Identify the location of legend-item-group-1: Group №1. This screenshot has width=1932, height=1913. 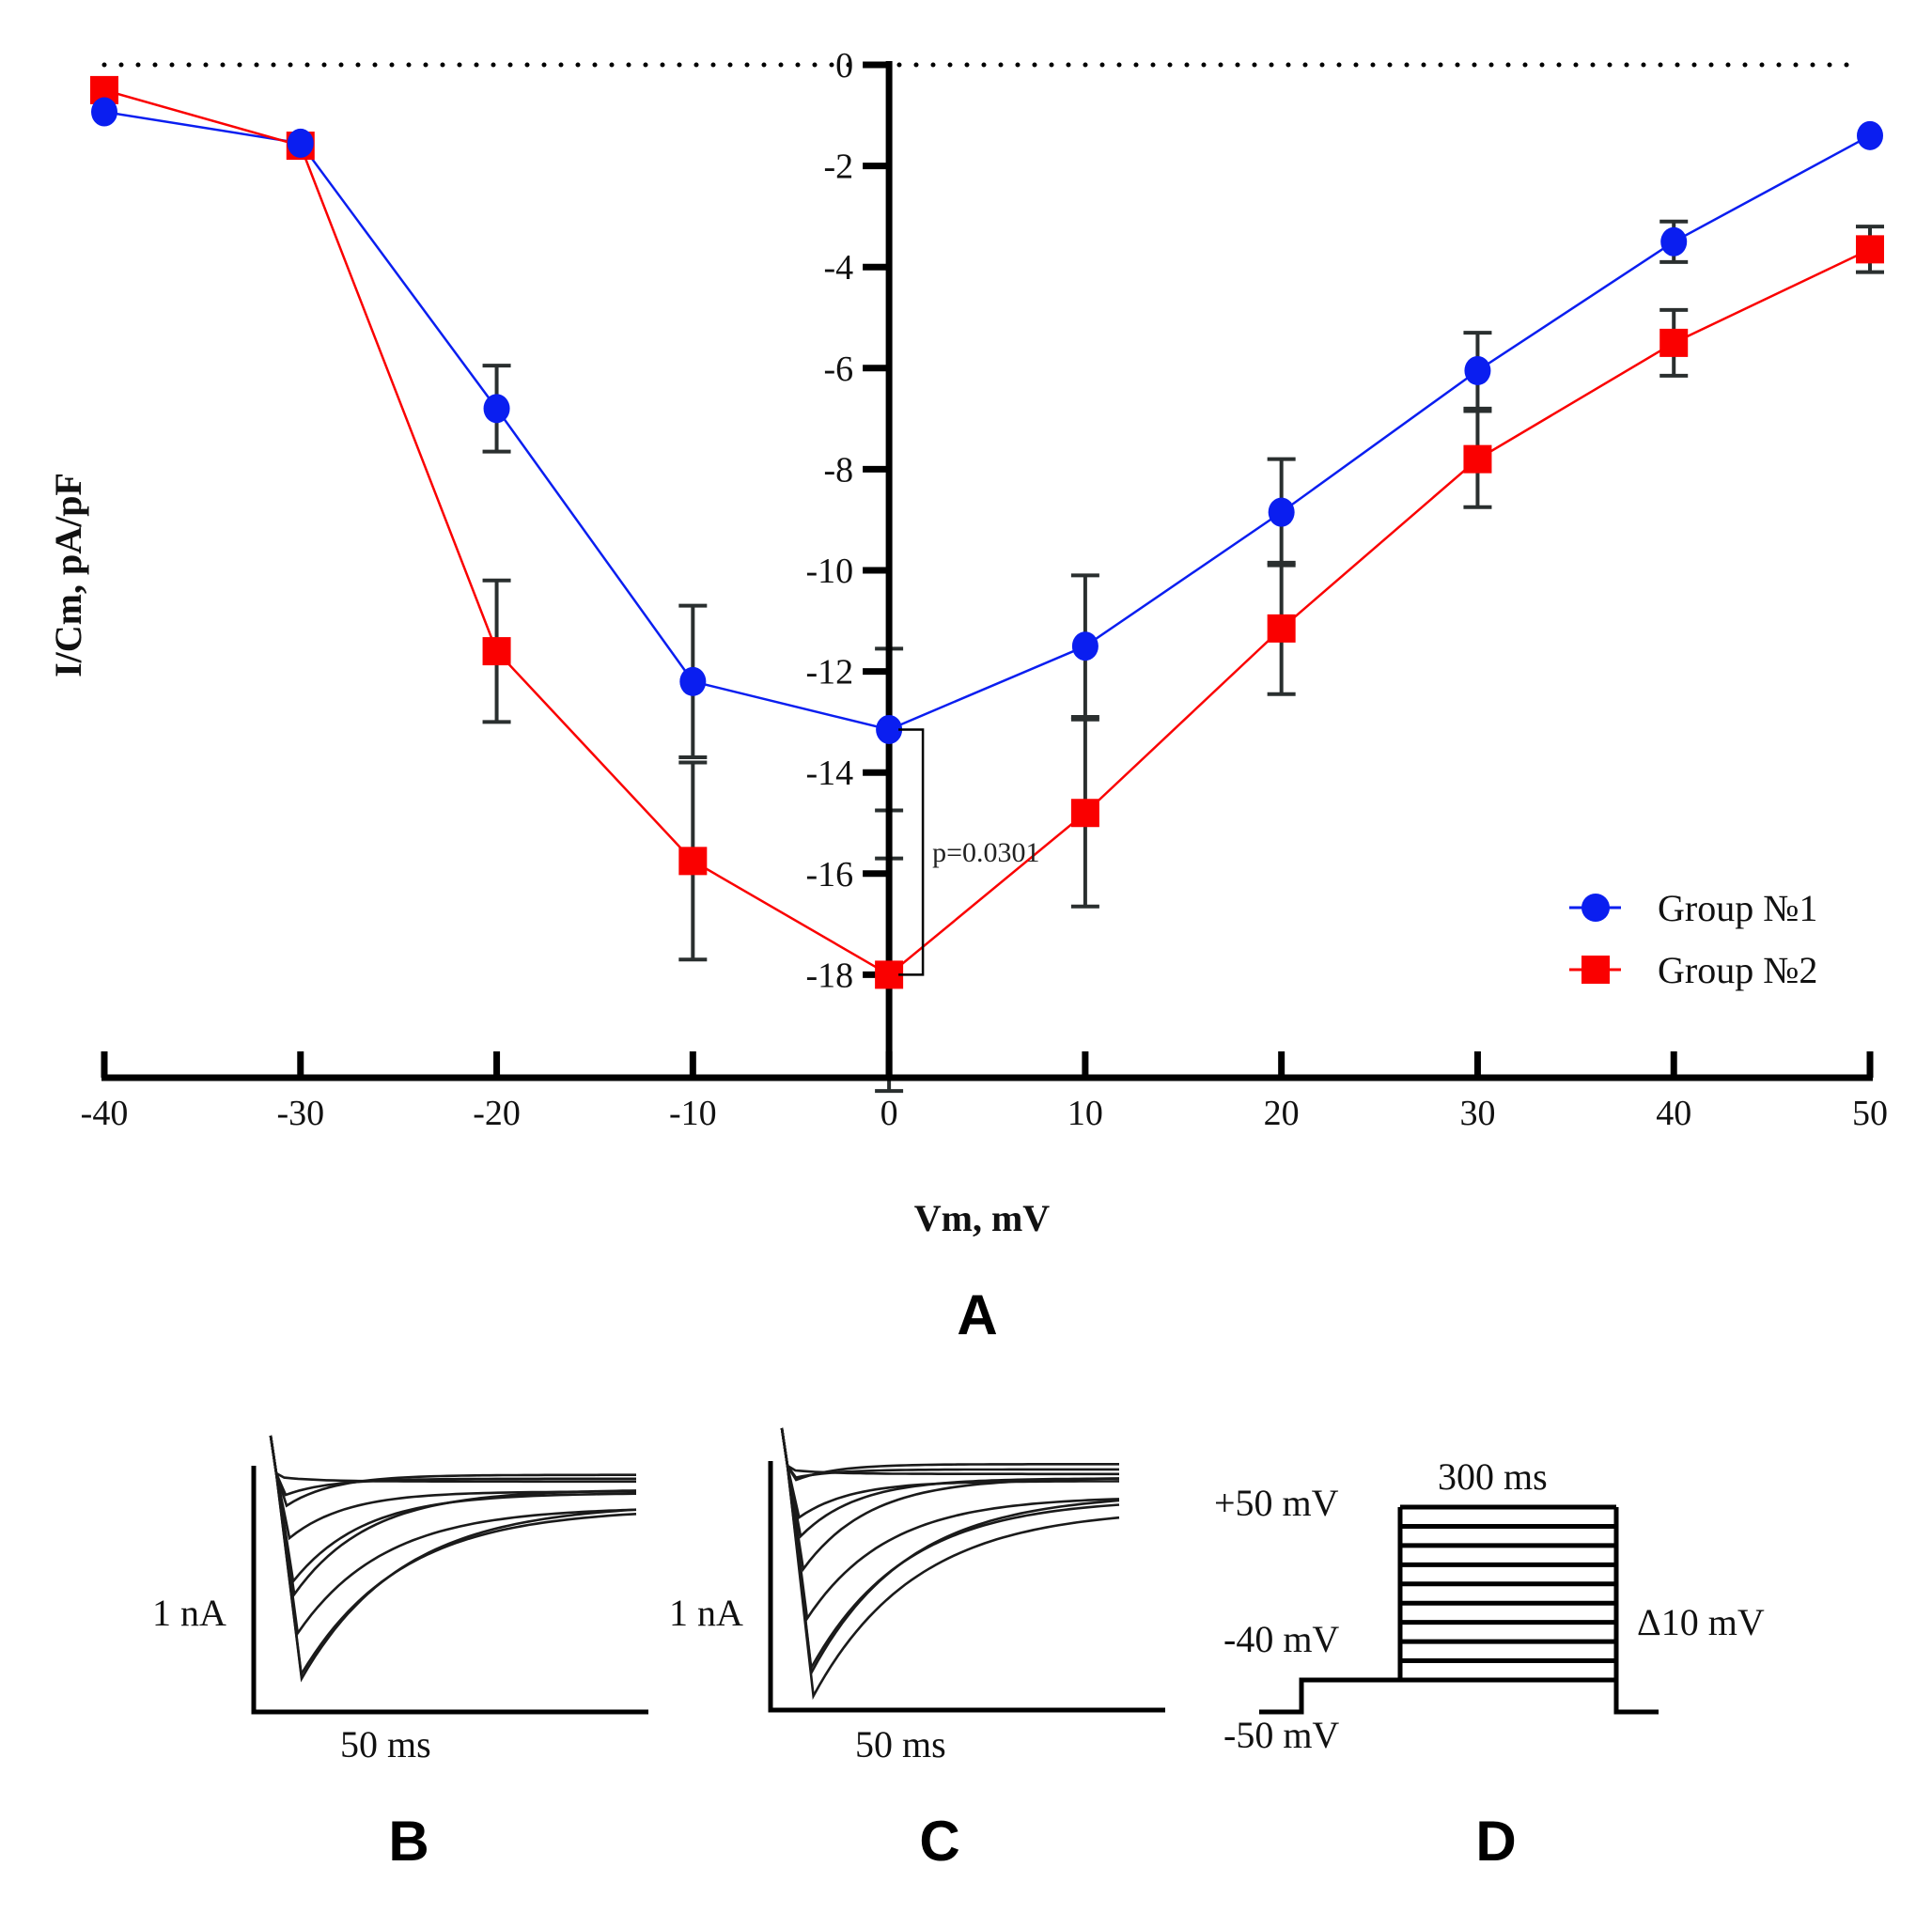
(1693, 908).